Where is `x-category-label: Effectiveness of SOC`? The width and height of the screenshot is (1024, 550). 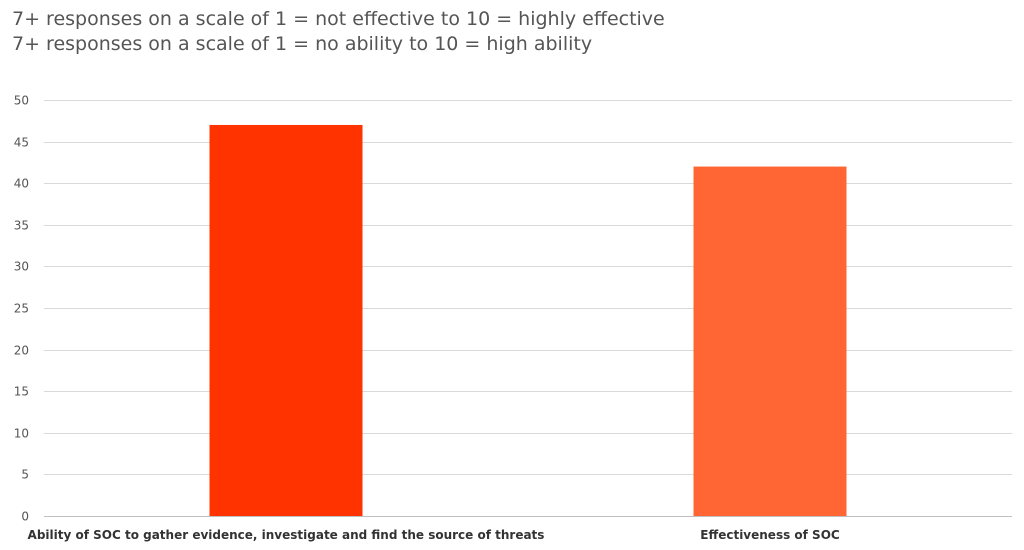 x-category-label: Effectiveness of SOC is located at coordinates (770, 535).